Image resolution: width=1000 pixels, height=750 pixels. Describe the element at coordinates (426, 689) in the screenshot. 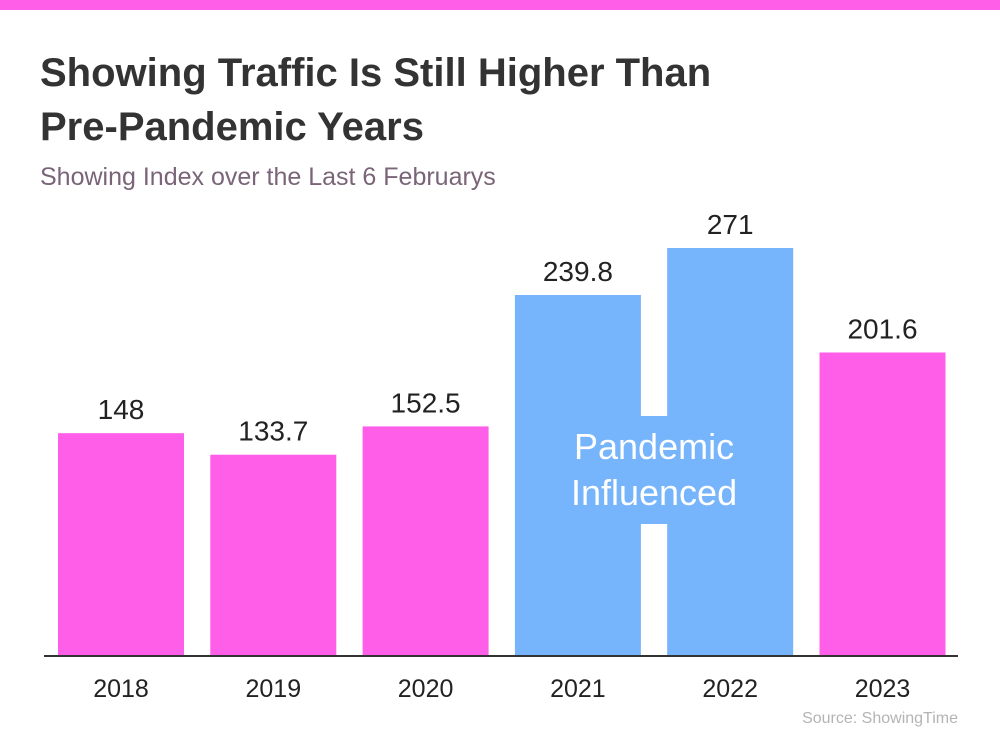

I see `x-tick-2020: 2020` at that location.